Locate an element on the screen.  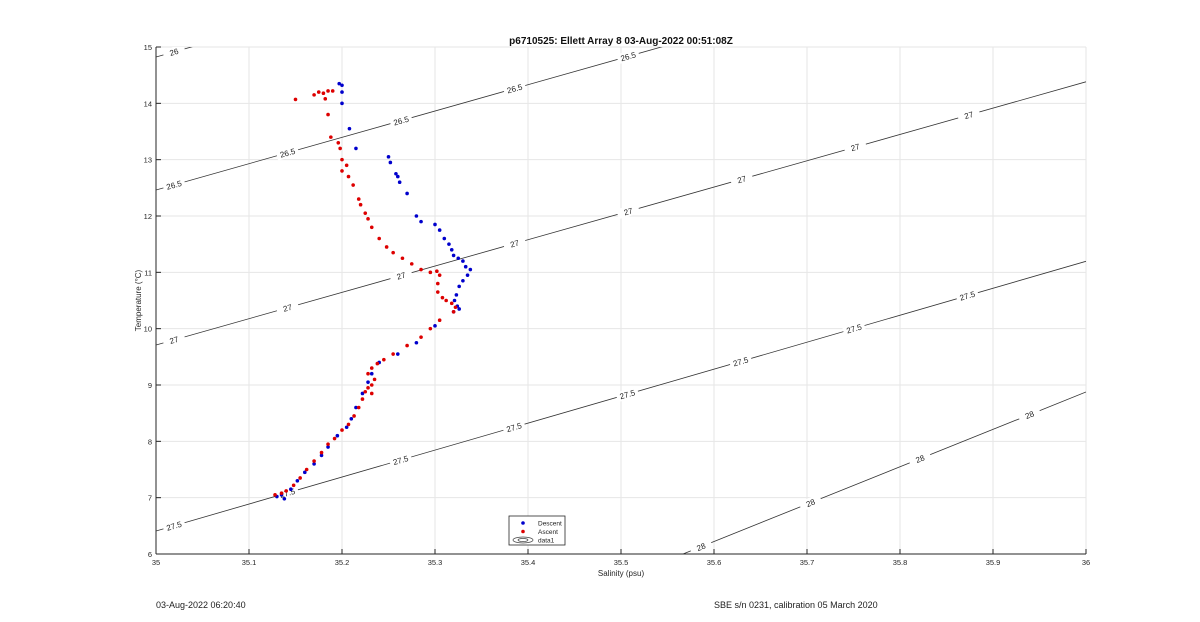
y-tick-label: 12 is located at coordinates (148, 216).